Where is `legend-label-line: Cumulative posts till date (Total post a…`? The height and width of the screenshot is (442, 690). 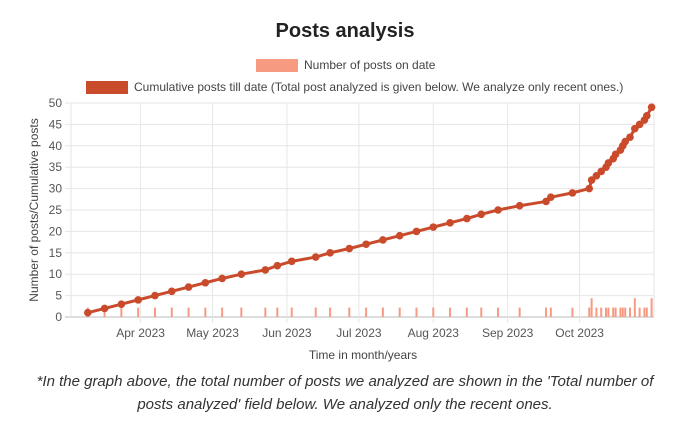
legend-label-line: Cumulative posts till date (Total post a… is located at coordinates (379, 87).